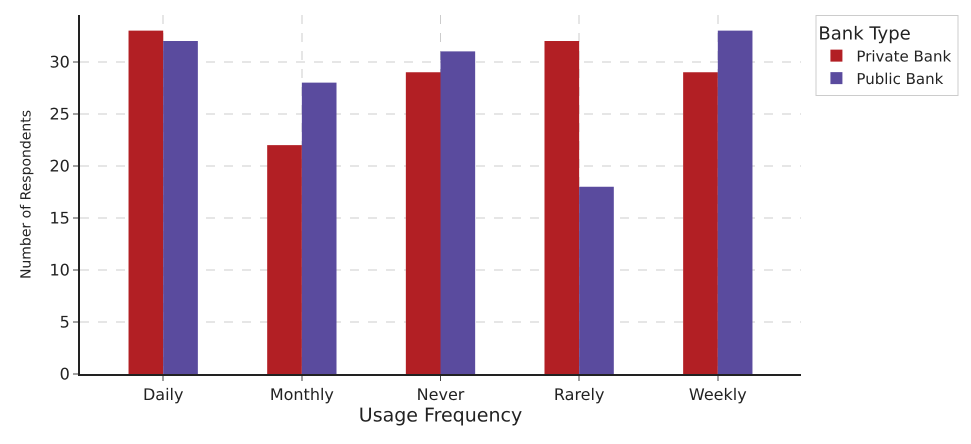 The height and width of the screenshot is (444, 971). I want to click on y-tick-label: 30, so click(59, 62).